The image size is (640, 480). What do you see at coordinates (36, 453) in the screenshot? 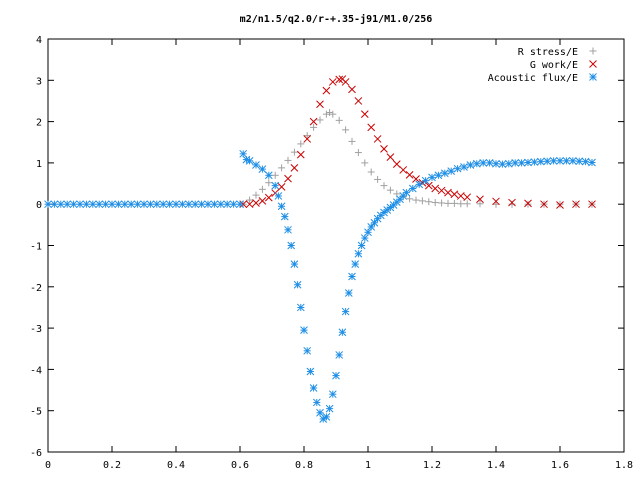
I see `y-tick-label: -6` at bounding box center [36, 453].